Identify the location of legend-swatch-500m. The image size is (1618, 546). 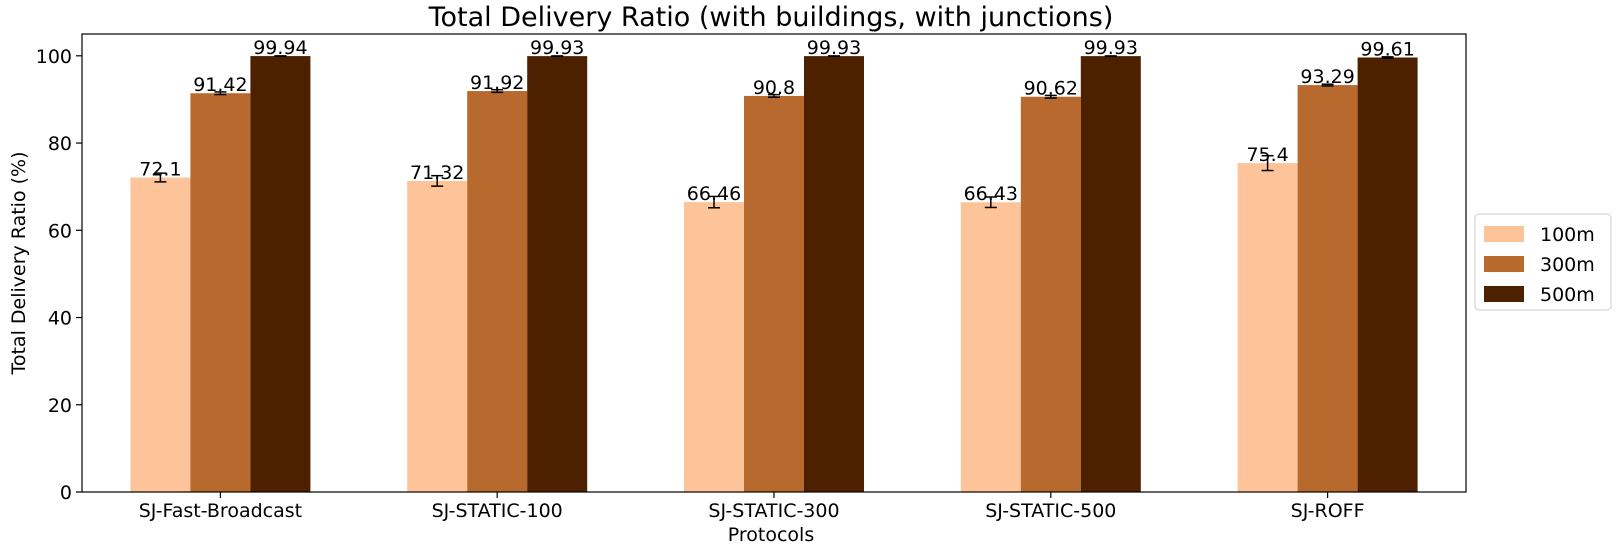
(1504, 294).